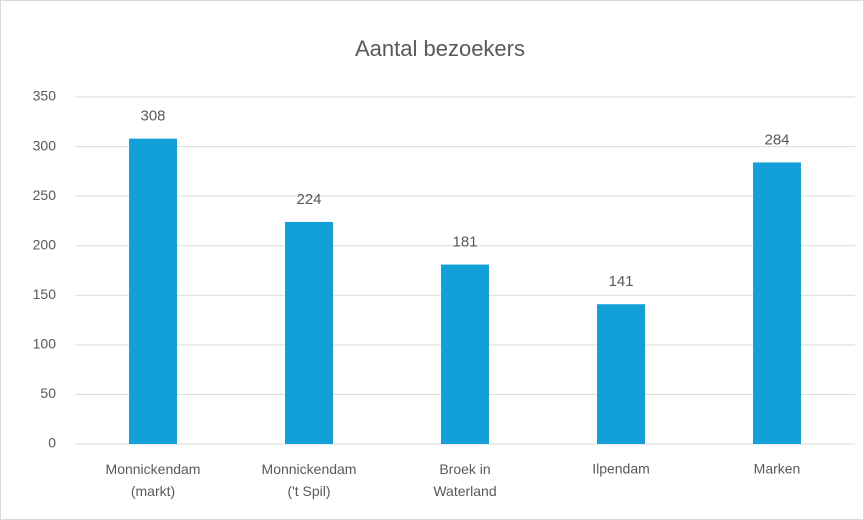  Describe the element at coordinates (308, 199) in the screenshot. I see `data-label: 224` at that location.